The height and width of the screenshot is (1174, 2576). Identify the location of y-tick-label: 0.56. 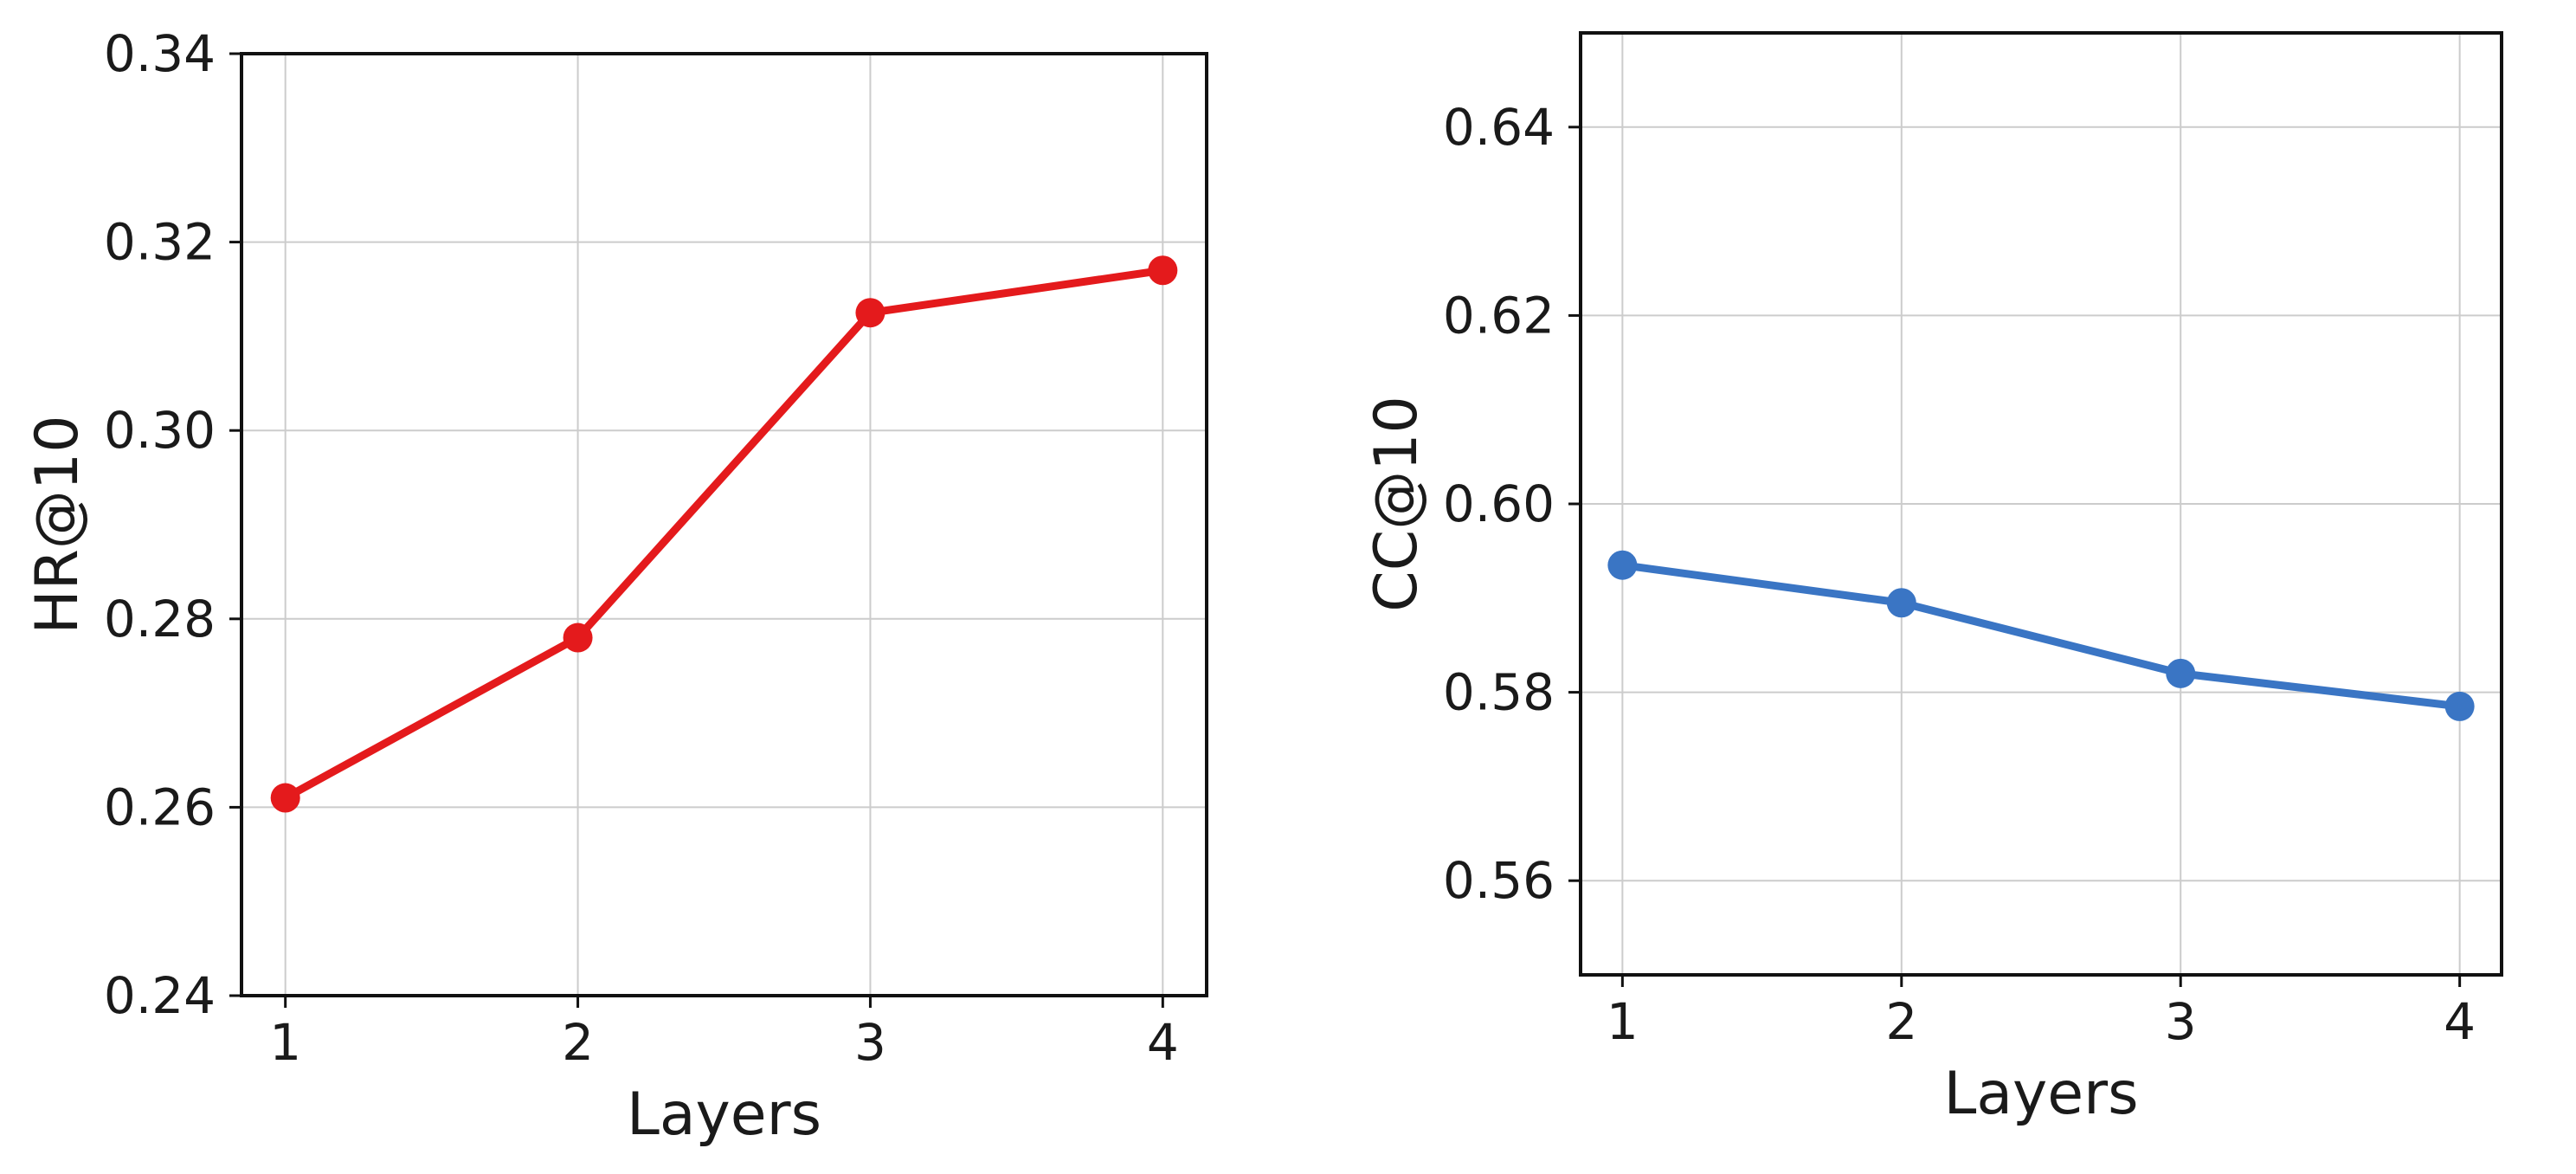
(1499, 880).